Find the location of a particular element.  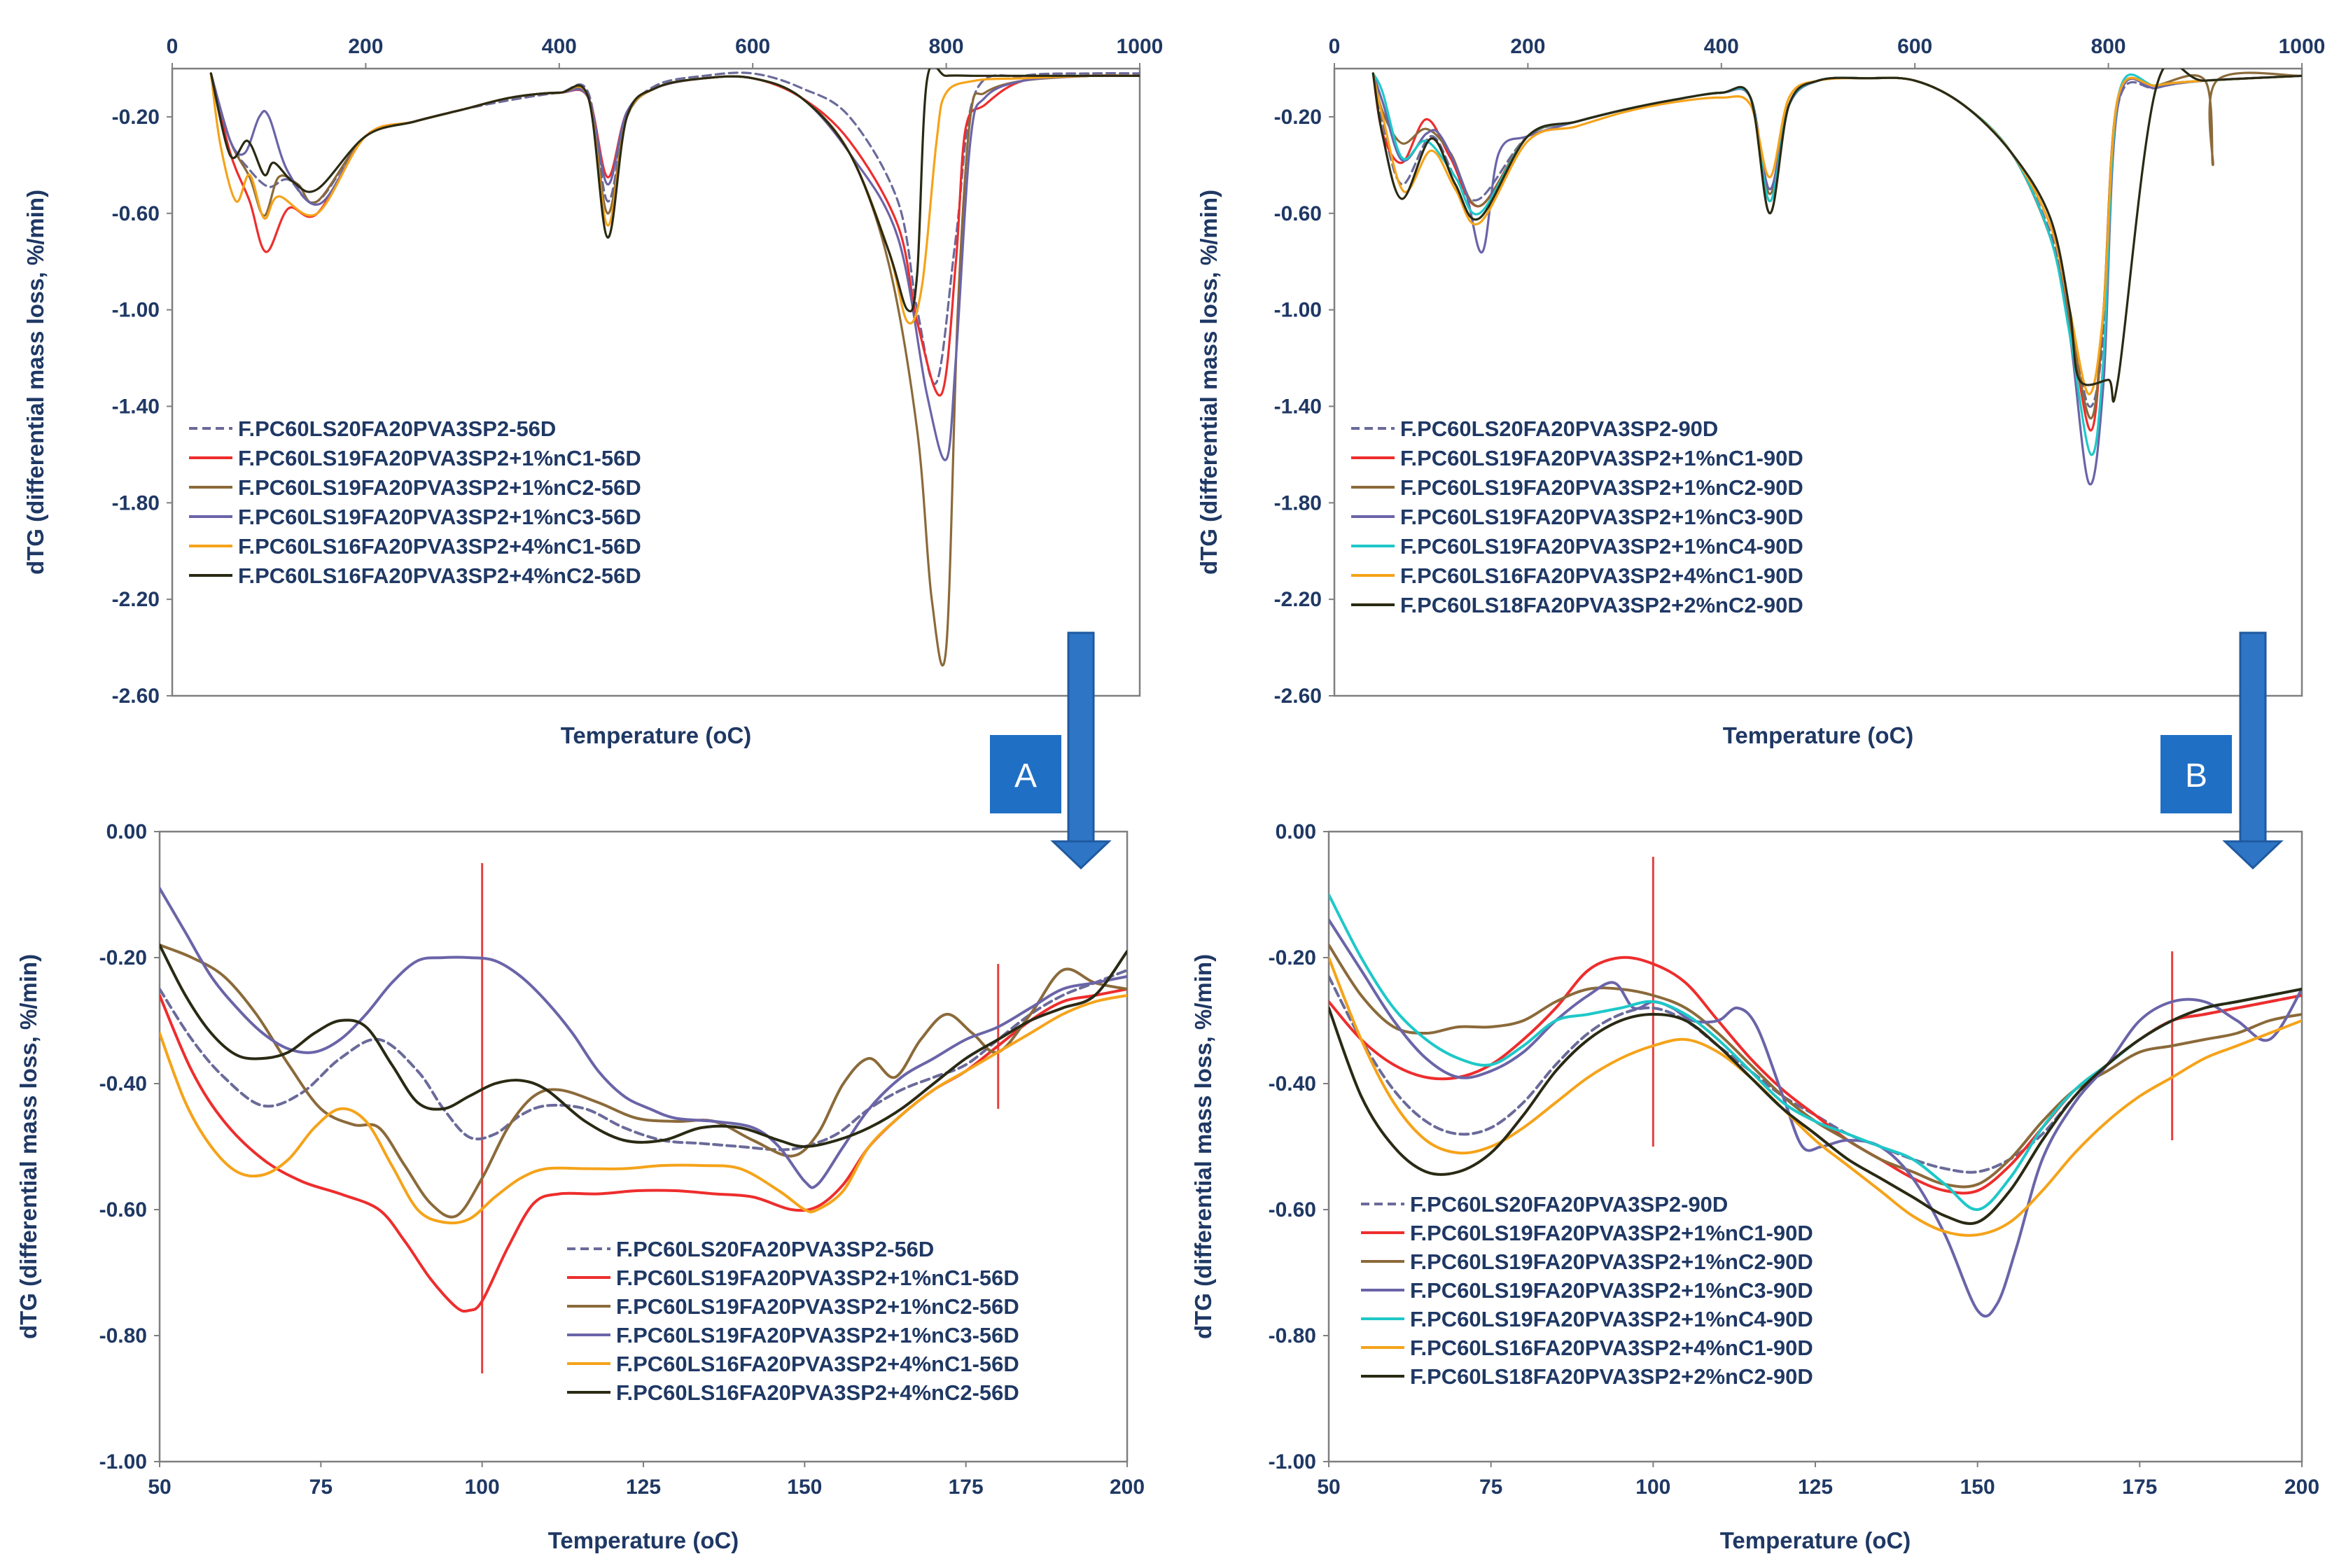

legend-label: F.PC60LS19FA20PVA3SP2+1%nC2-90D is located at coordinates (1601, 487).